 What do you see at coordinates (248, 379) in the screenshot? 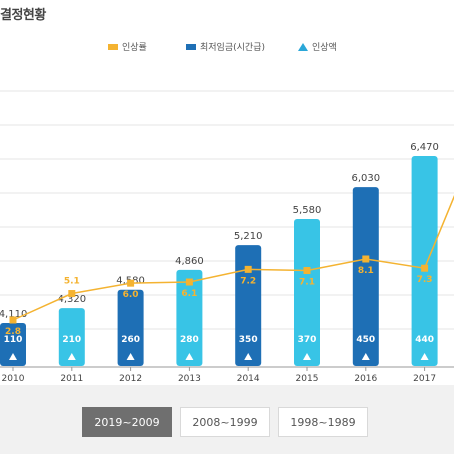
I see `x-tick-label: 2014` at bounding box center [248, 379].